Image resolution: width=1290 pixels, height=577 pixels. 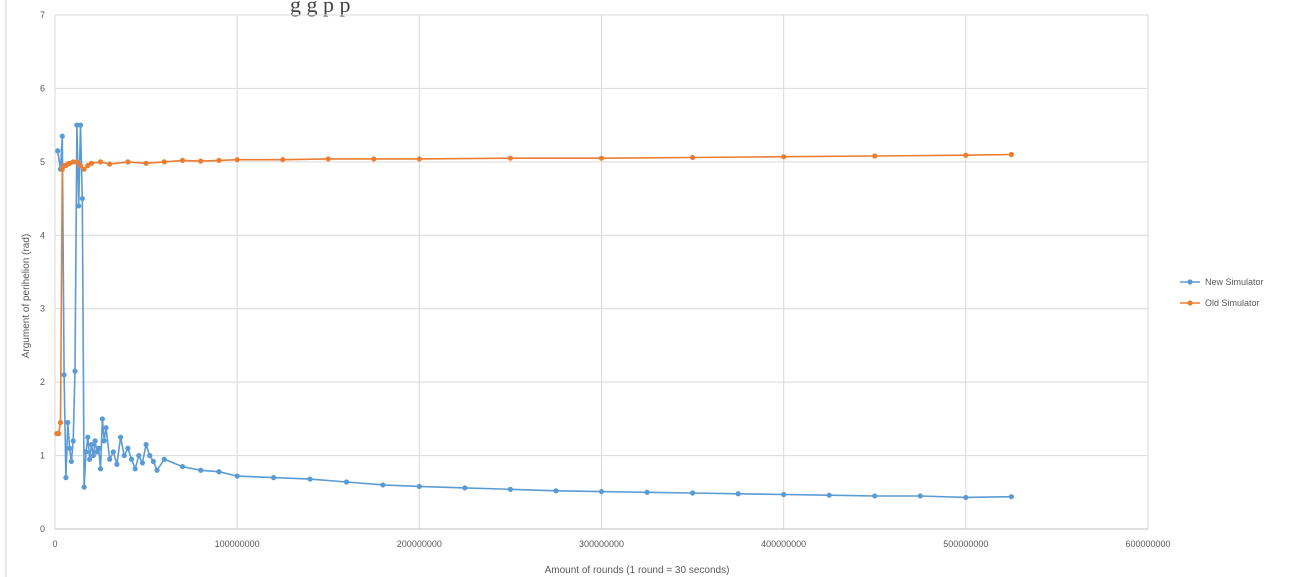 I want to click on top-cropped-text: g g p p, so click(x=320, y=8).